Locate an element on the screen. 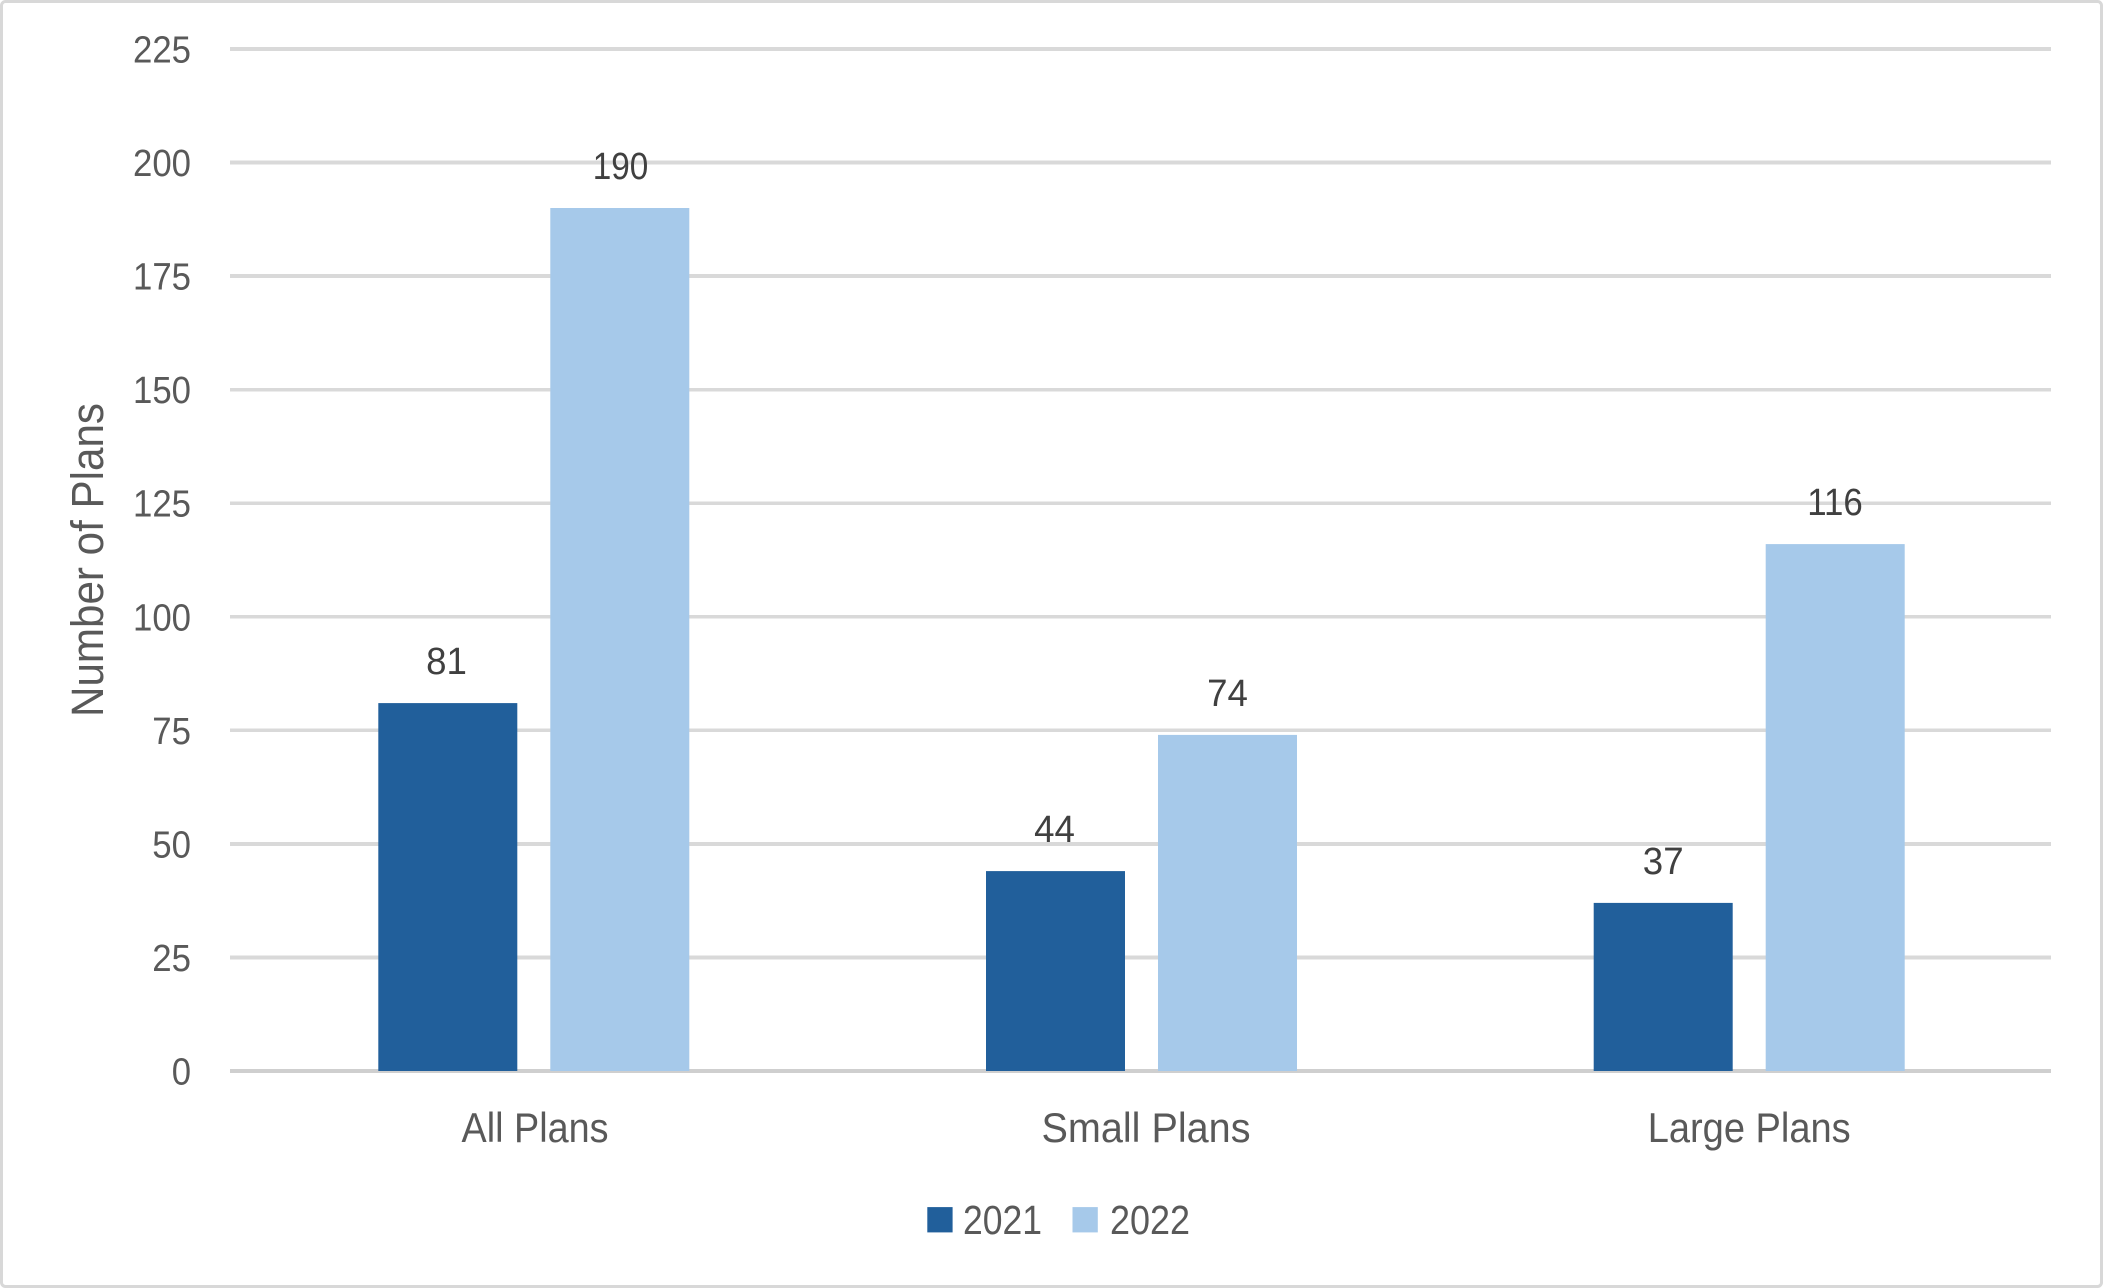 This screenshot has height=1288, width=2103. svg-text: Large Plans is located at coordinates (1749, 1127).